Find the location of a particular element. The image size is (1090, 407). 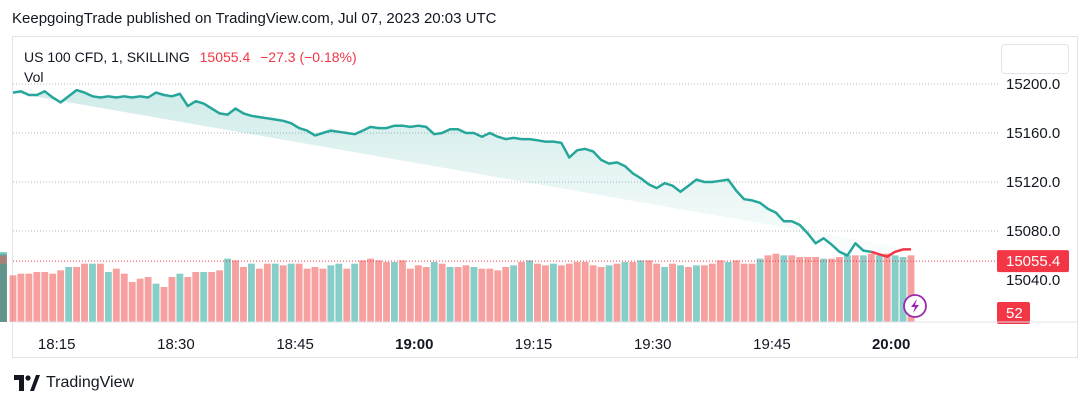

y-tick-label: 15120.0 is located at coordinates (1033, 182).